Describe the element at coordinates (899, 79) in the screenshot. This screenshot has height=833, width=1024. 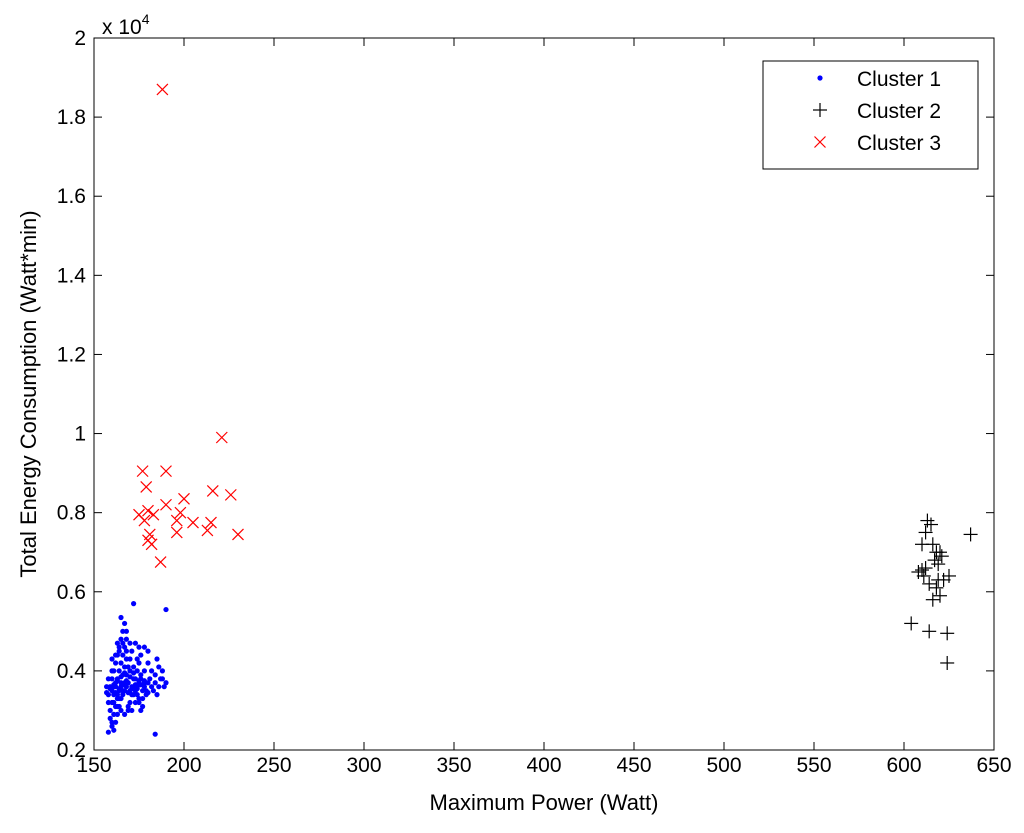
I see `legend-label: Cluster 1` at that location.